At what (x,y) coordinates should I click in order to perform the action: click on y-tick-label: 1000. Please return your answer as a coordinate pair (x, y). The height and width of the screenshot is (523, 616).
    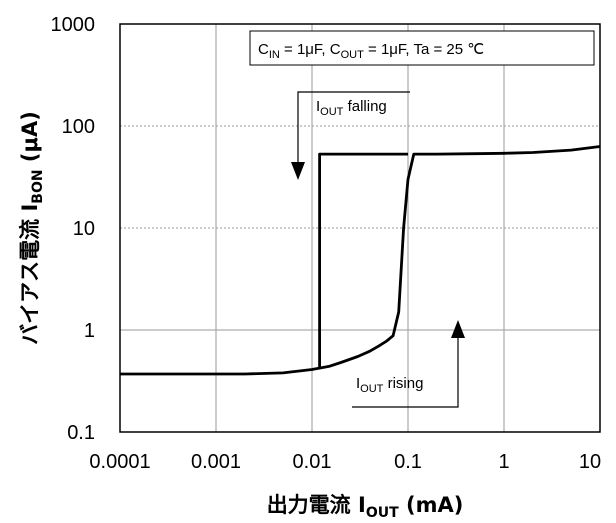
    Looking at the image, I should click on (73, 25).